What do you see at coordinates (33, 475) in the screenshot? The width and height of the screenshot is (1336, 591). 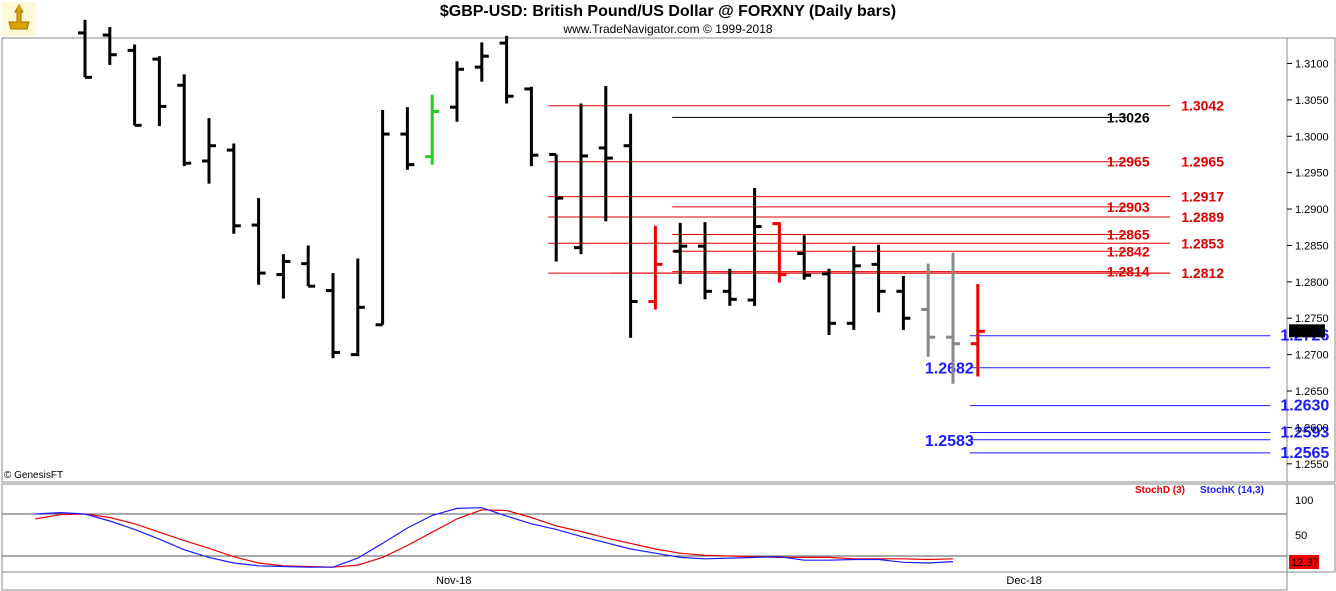 I see `copyright-label: © GenesisFT` at bounding box center [33, 475].